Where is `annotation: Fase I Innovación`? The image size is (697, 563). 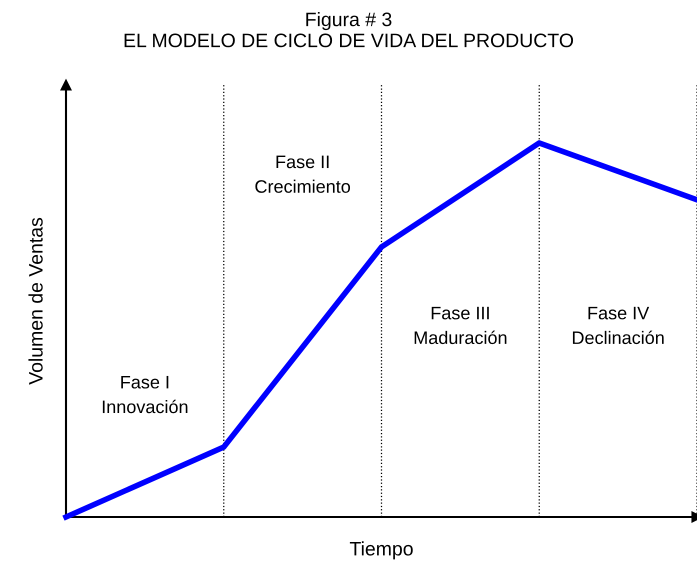 annotation: Fase I Innovación is located at coordinates (145, 395).